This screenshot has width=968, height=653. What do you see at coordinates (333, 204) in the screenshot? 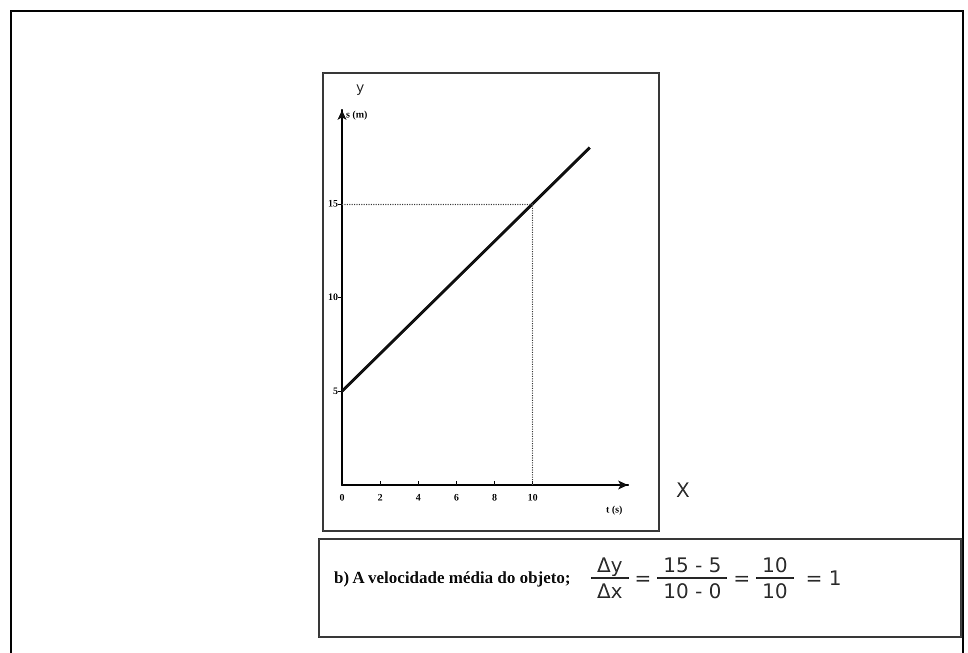
I see `y-tick-label: 15` at bounding box center [333, 204].